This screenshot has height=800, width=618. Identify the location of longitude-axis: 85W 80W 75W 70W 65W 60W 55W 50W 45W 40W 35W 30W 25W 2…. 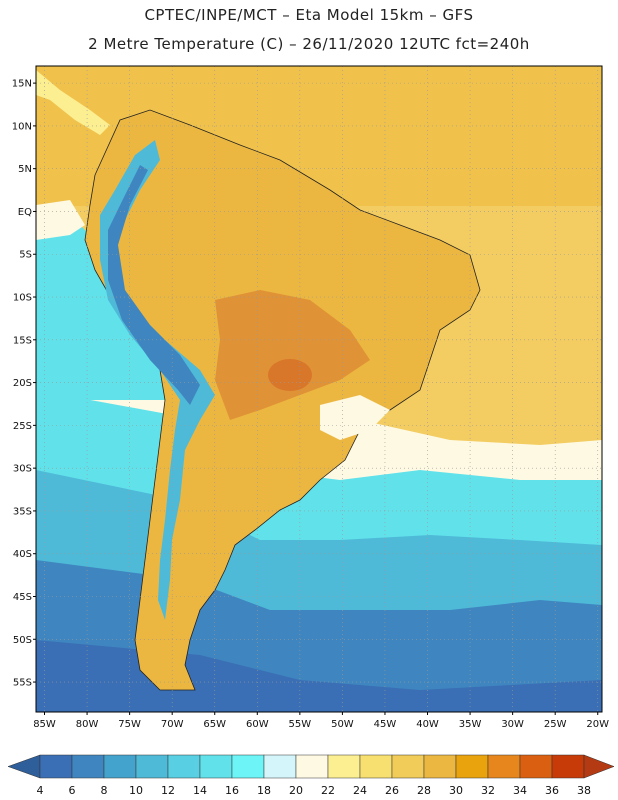
(321, 721).